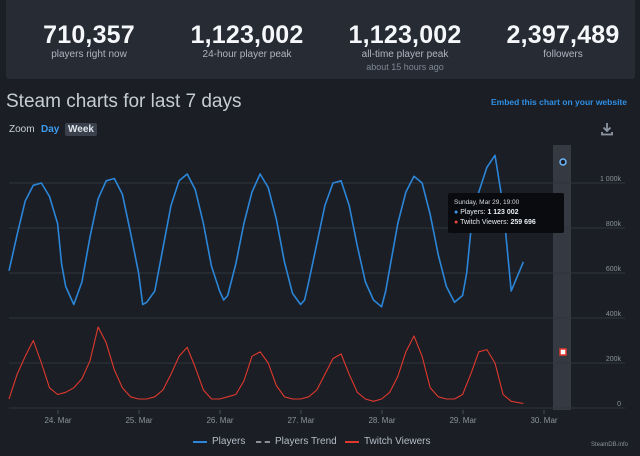 This screenshot has height=456, width=640. Describe the element at coordinates (219, 441) in the screenshot. I see `legend-players: Players` at that location.